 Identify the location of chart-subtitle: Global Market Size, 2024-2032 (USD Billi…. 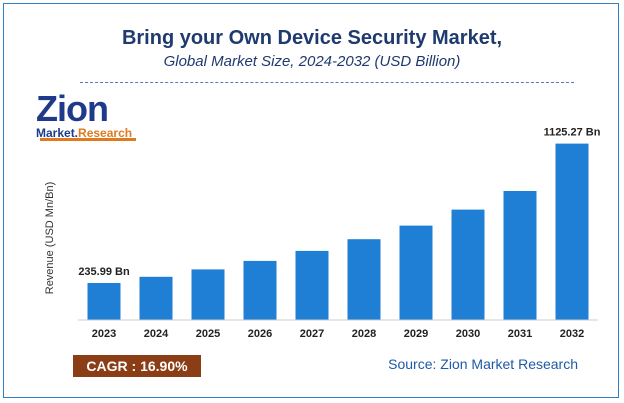
(312, 61).